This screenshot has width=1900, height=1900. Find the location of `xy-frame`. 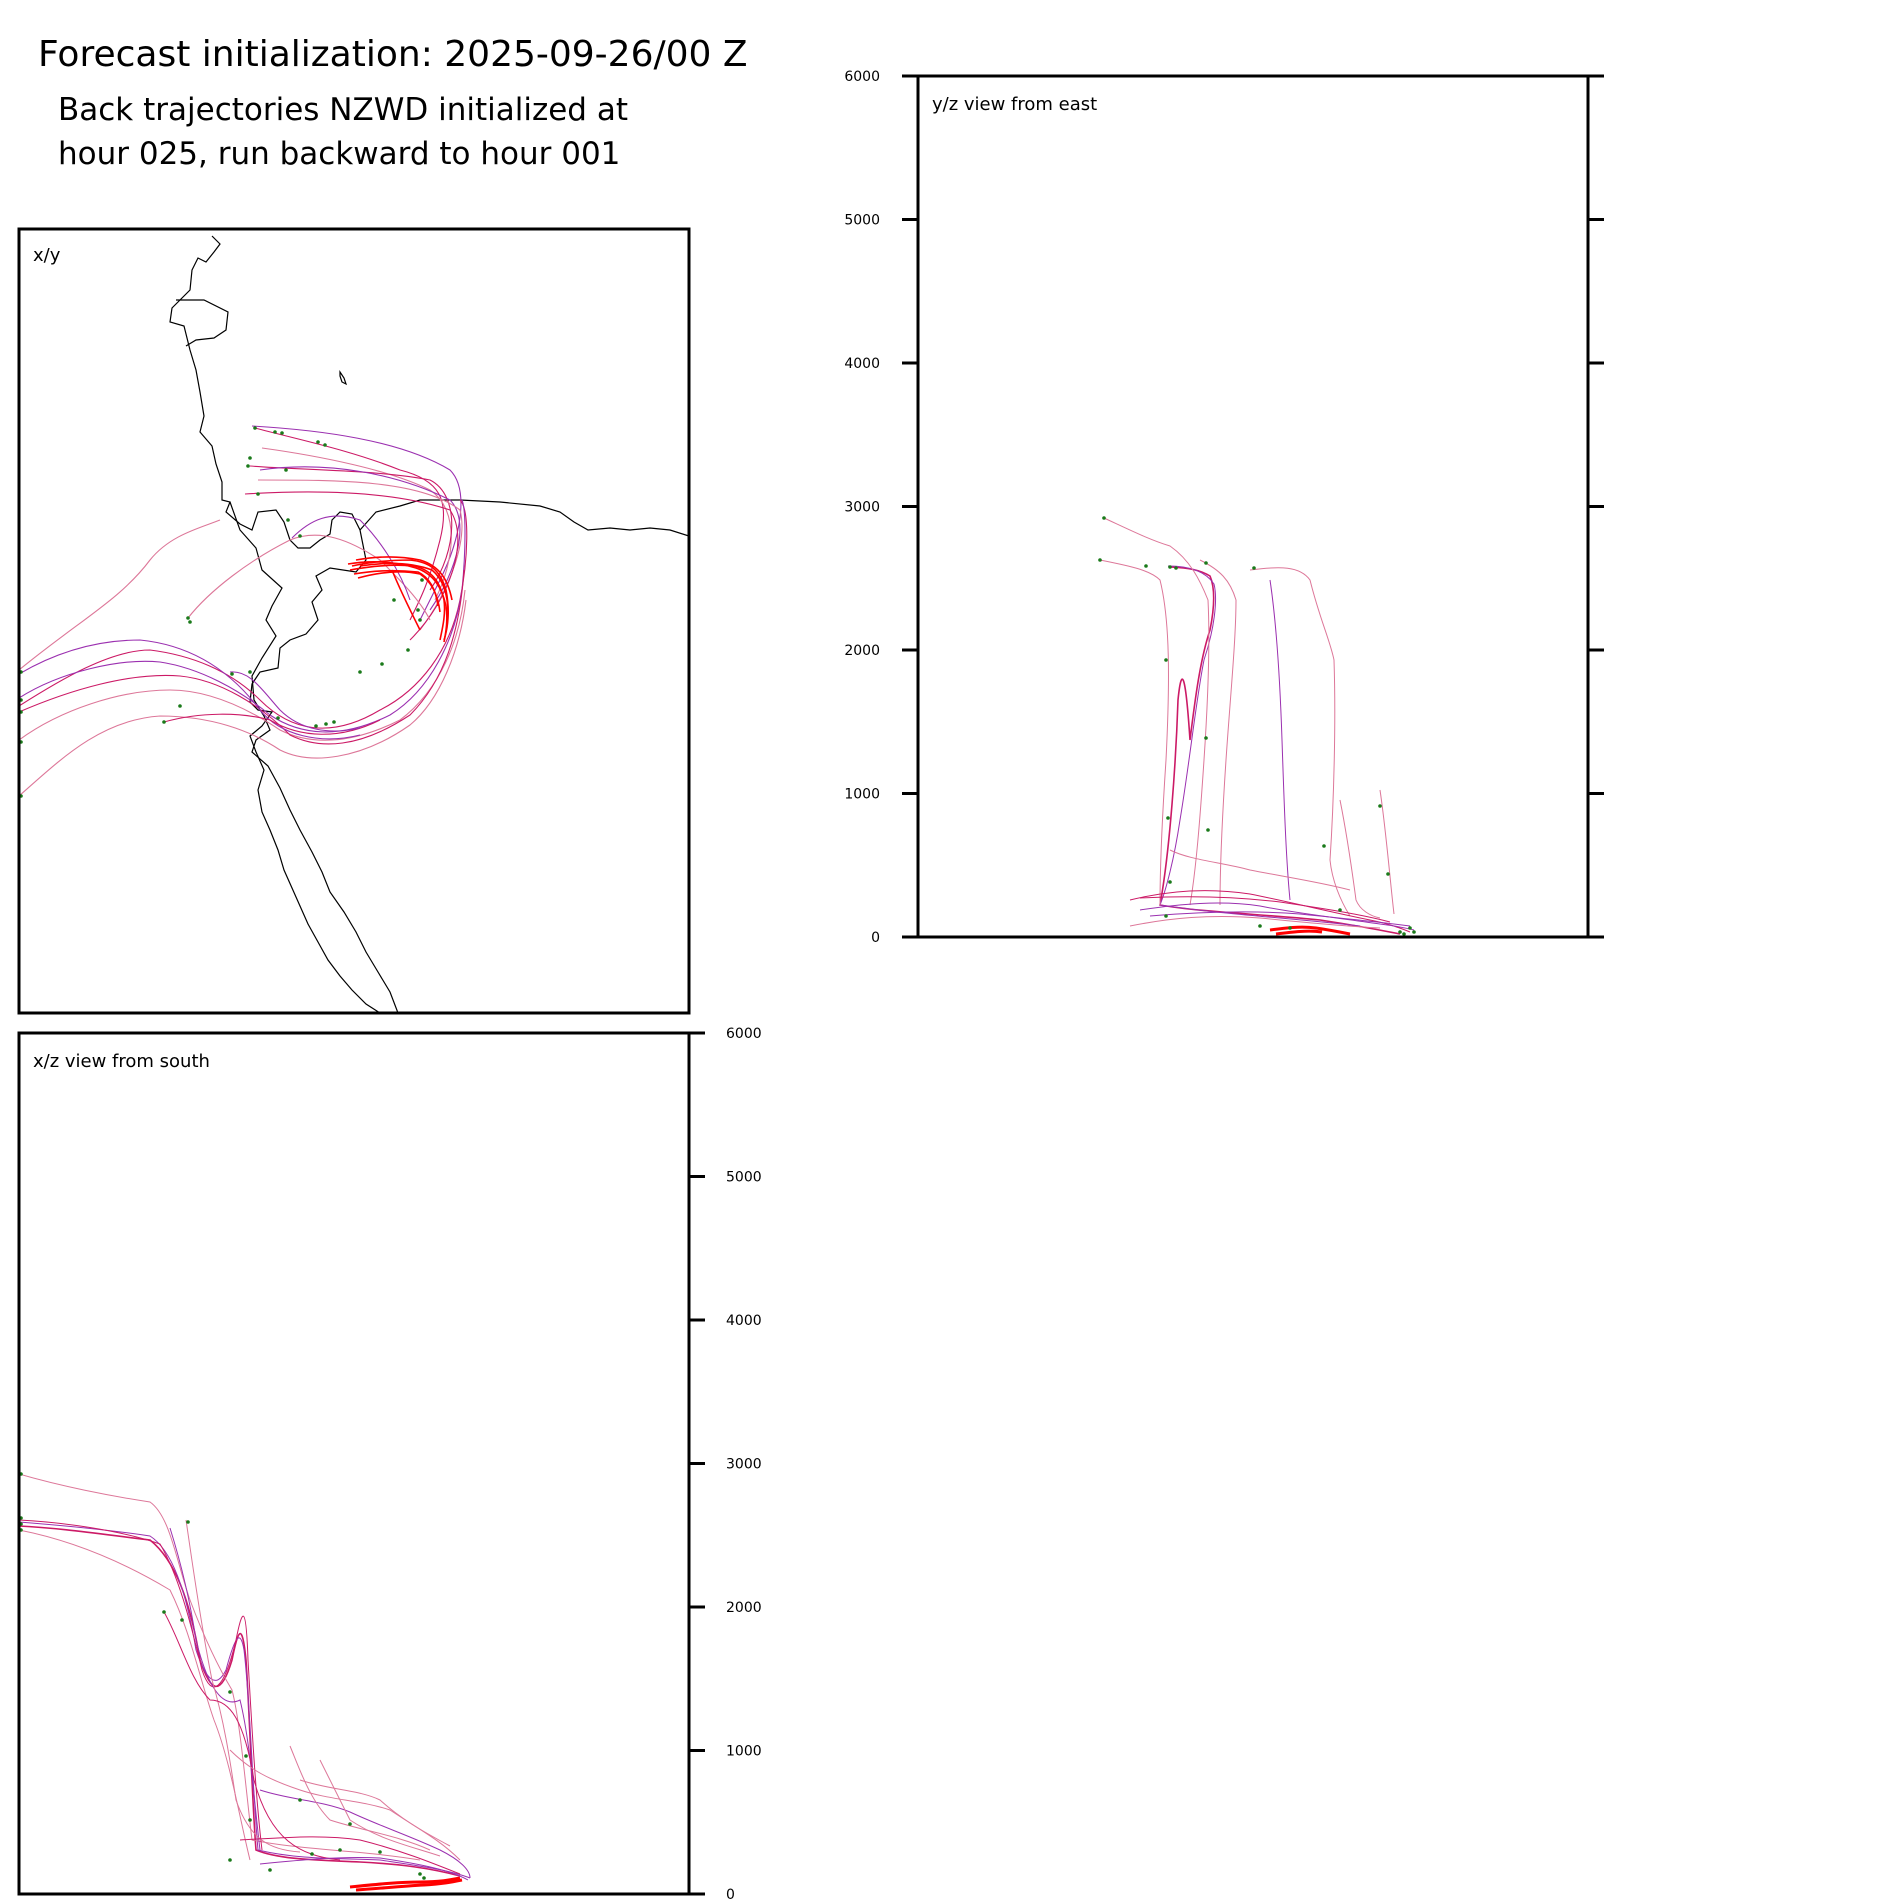

xy-frame is located at coordinates (354, 621).